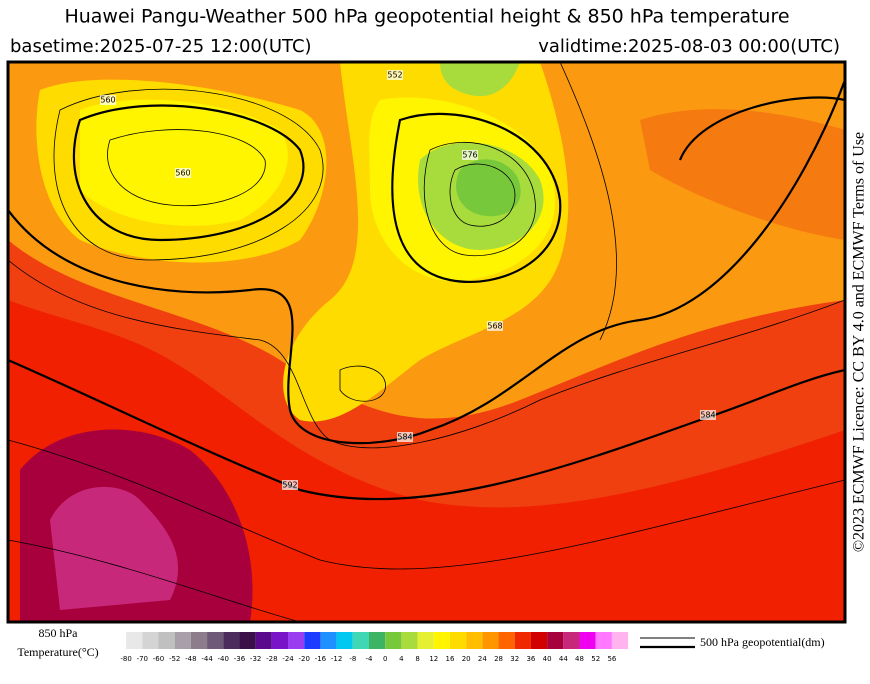 This screenshot has width=870, height=684. Describe the element at coordinates (450, 659) in the screenshot. I see `colorbar-tick-label: 16` at that location.